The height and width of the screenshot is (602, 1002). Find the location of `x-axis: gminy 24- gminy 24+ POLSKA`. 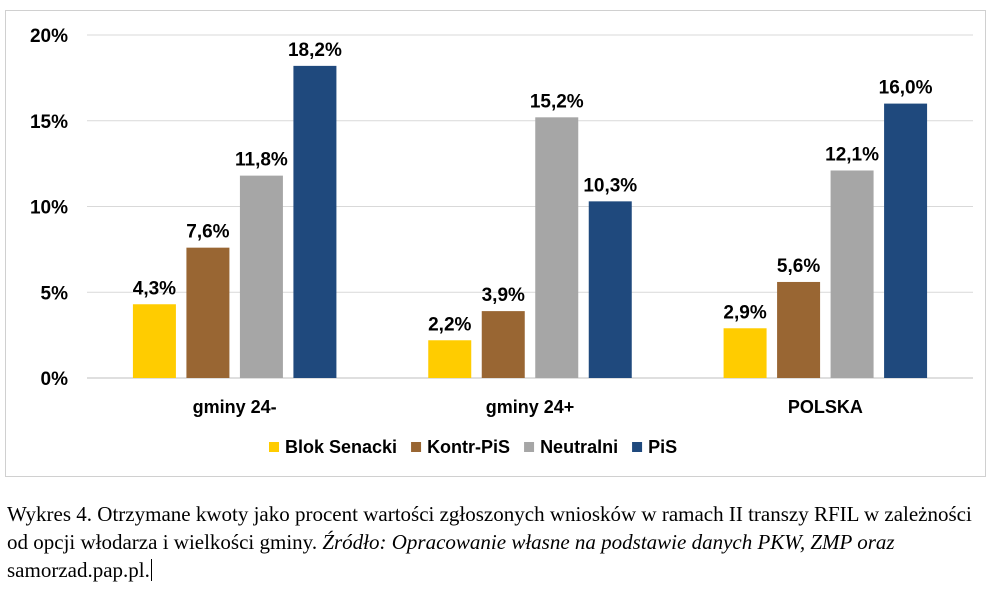

x-axis: gminy 24- gminy 24+ POLSKA is located at coordinates (528, 407).